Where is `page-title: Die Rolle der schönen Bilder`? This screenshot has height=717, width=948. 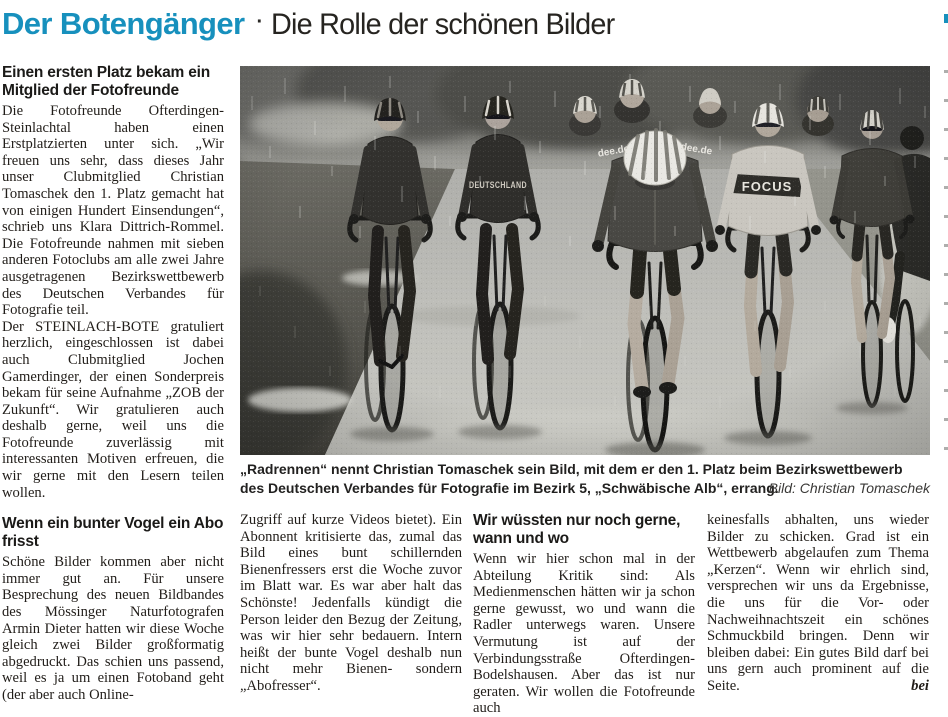 page-title: Die Rolle der schönen Bilder is located at coordinates (443, 24).